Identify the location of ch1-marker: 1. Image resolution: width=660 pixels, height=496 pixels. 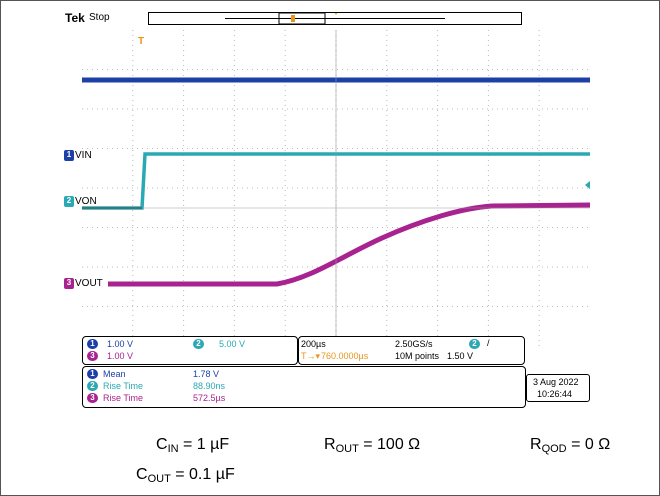
(69, 155).